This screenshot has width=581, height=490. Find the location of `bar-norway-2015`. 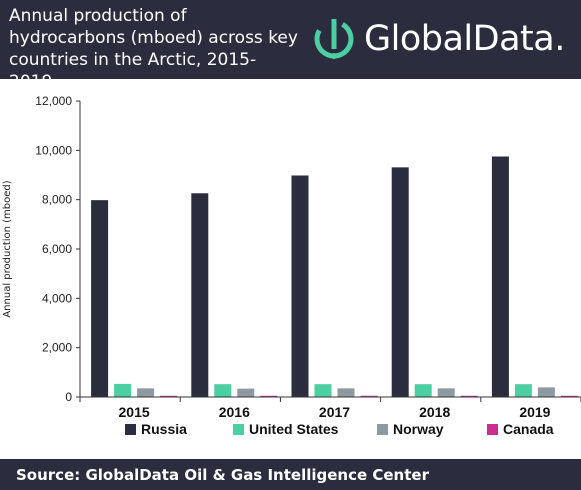

bar-norway-2015 is located at coordinates (146, 392).